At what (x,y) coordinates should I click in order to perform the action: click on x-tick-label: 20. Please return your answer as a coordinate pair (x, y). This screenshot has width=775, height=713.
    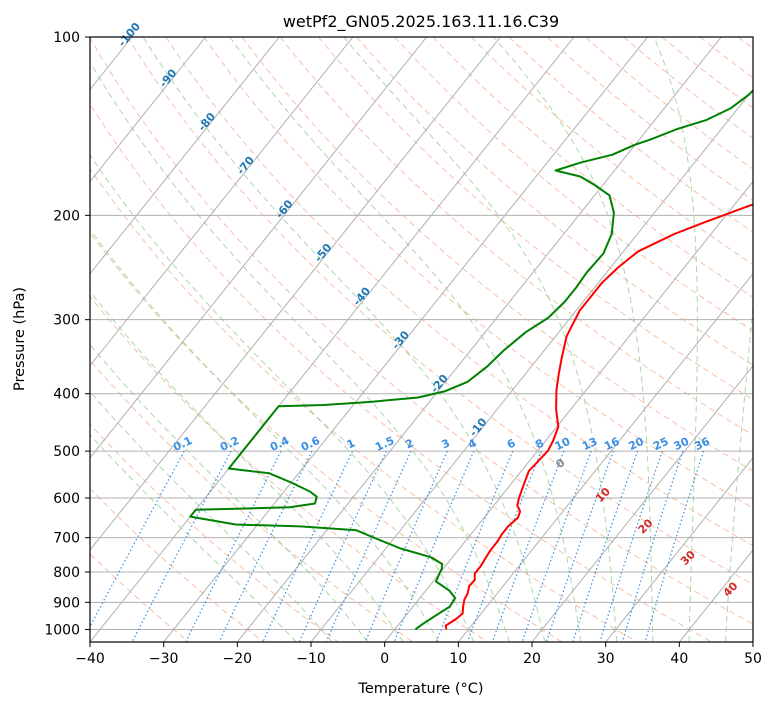
    Looking at the image, I should click on (532, 659).